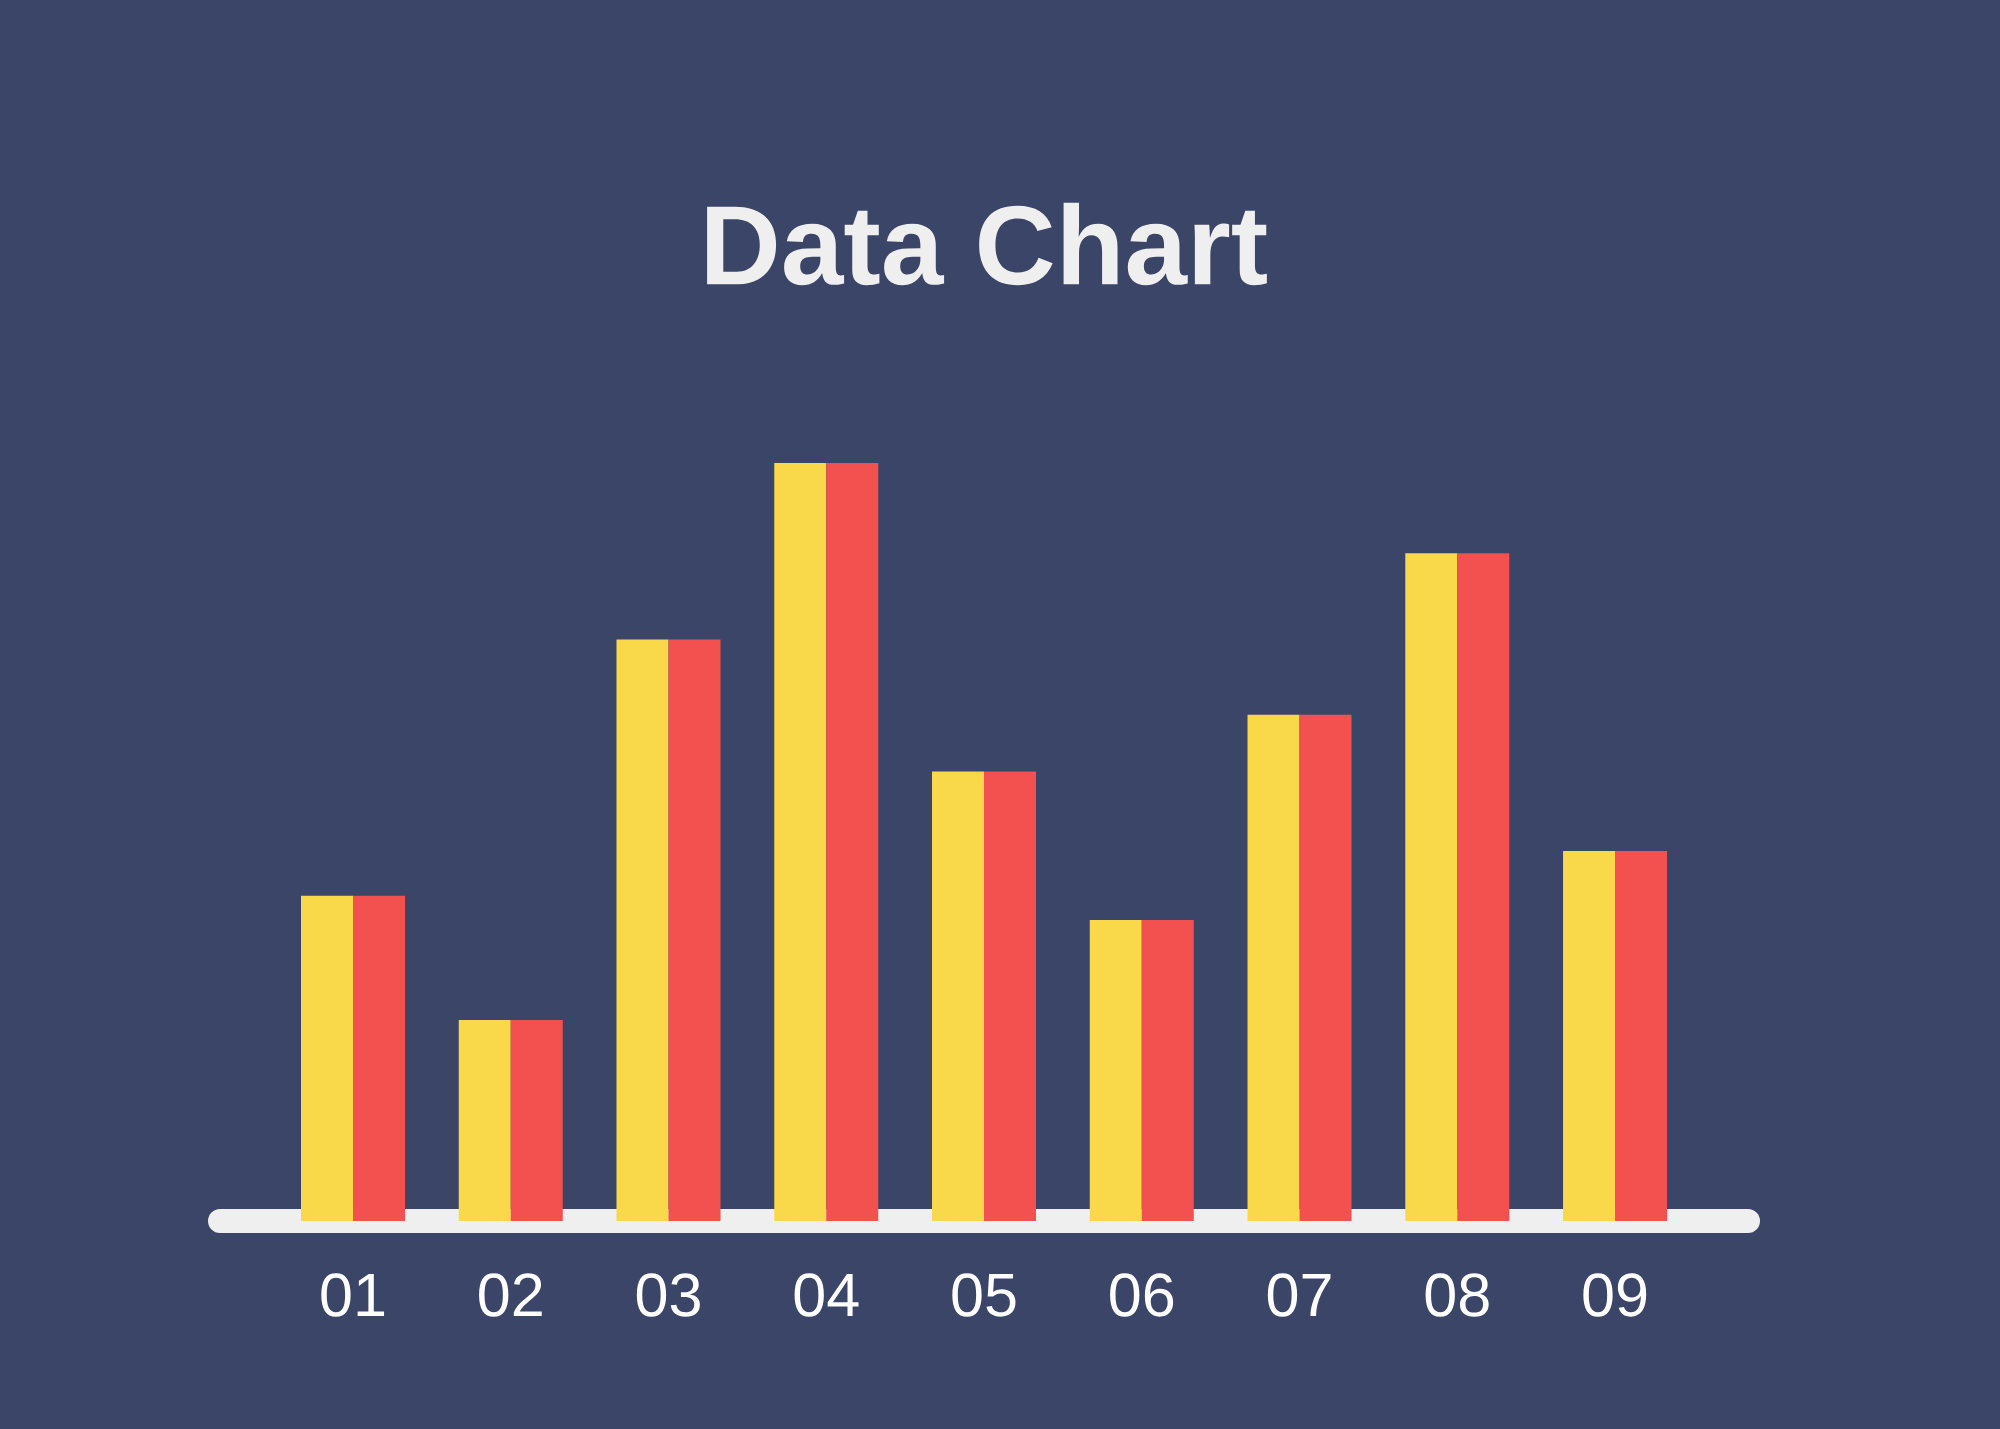  Describe the element at coordinates (353, 1295) in the screenshot. I see `x-tick-label: 01` at that location.